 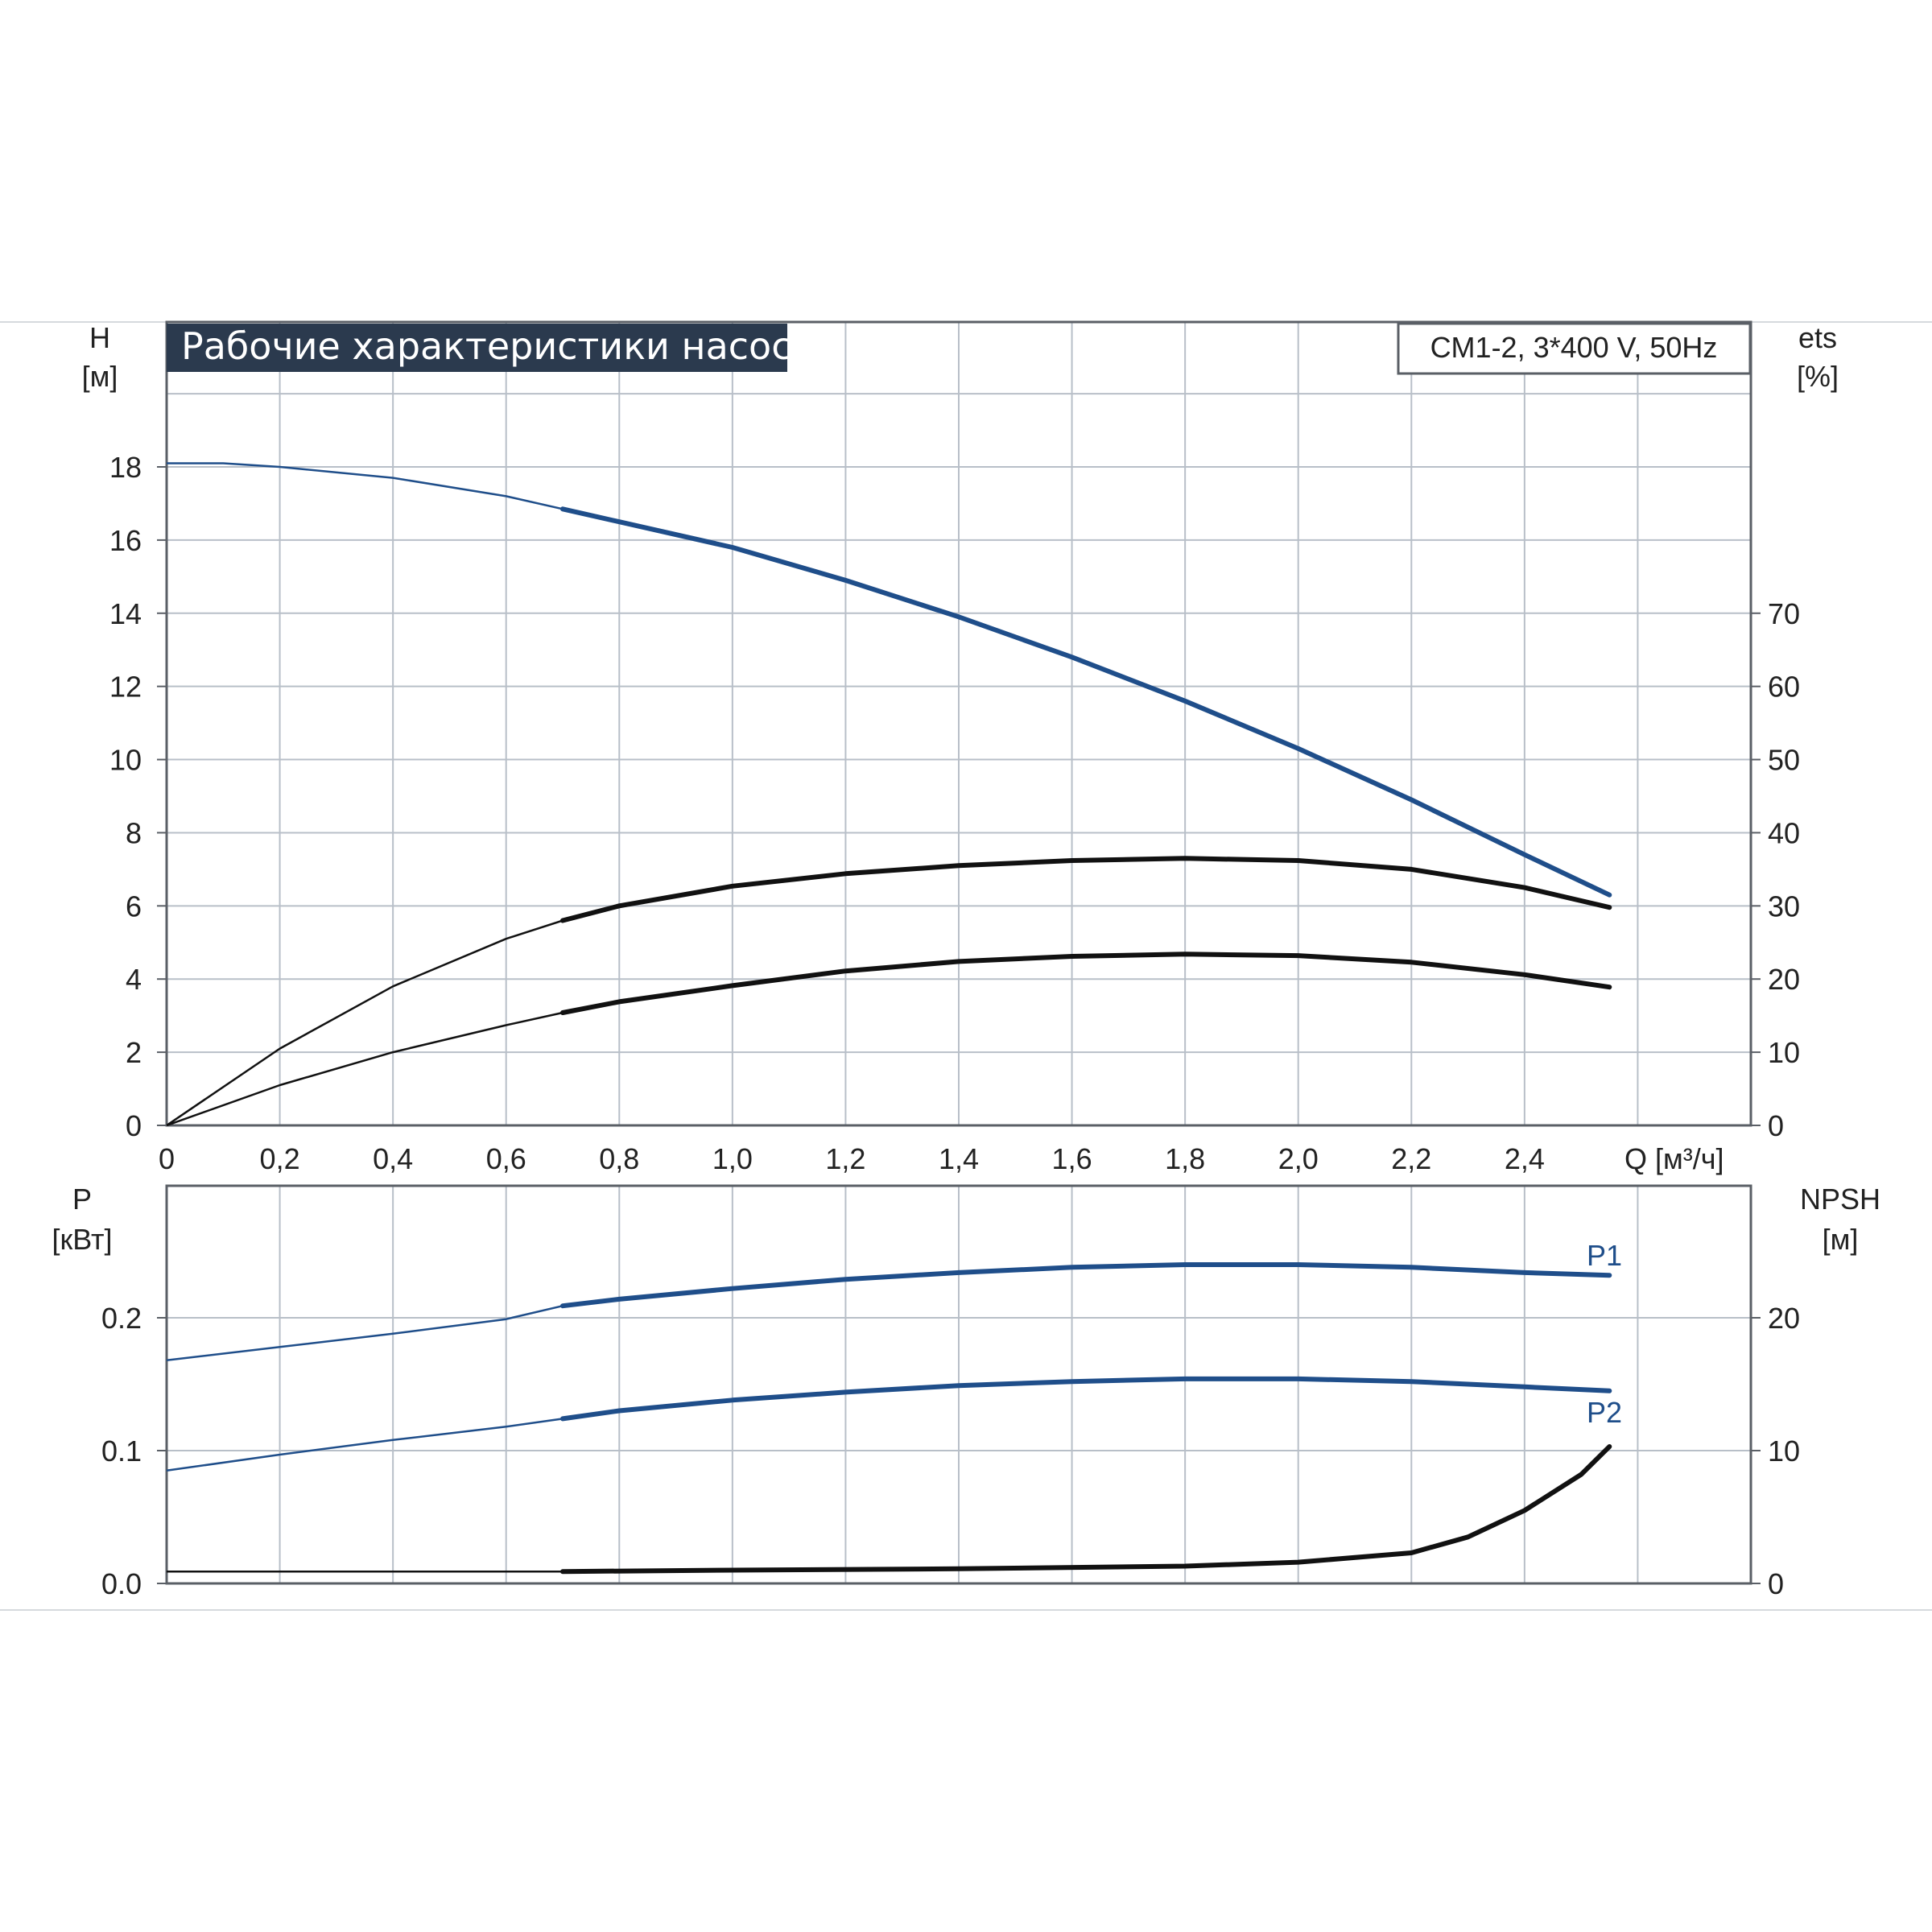 I want to click on left-tick-label: 4, so click(x=134, y=979).